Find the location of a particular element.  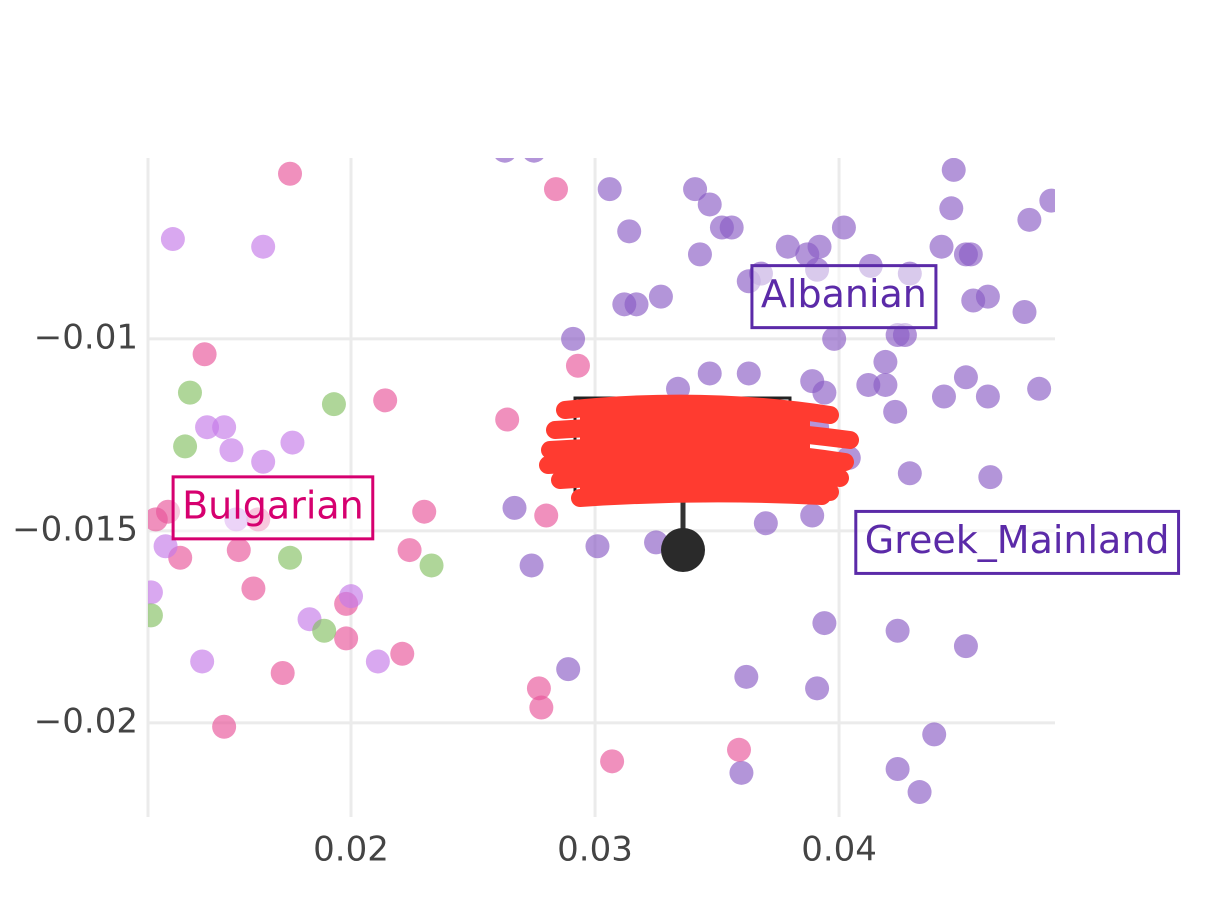

annotation-text: Bulgarian is located at coordinates (273, 505).